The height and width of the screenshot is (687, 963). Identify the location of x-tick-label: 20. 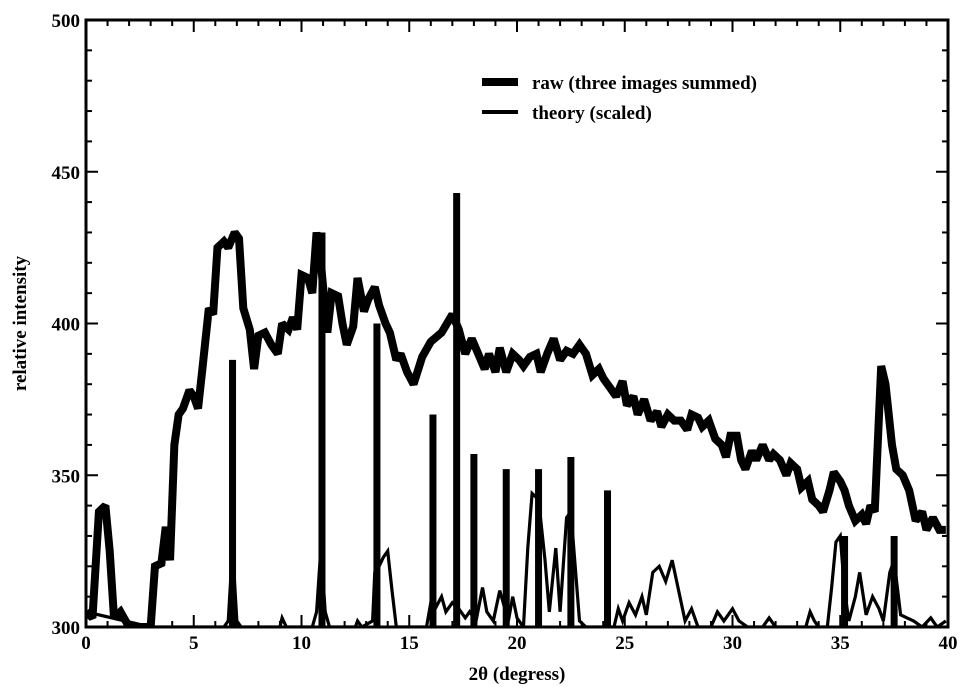
(517, 643).